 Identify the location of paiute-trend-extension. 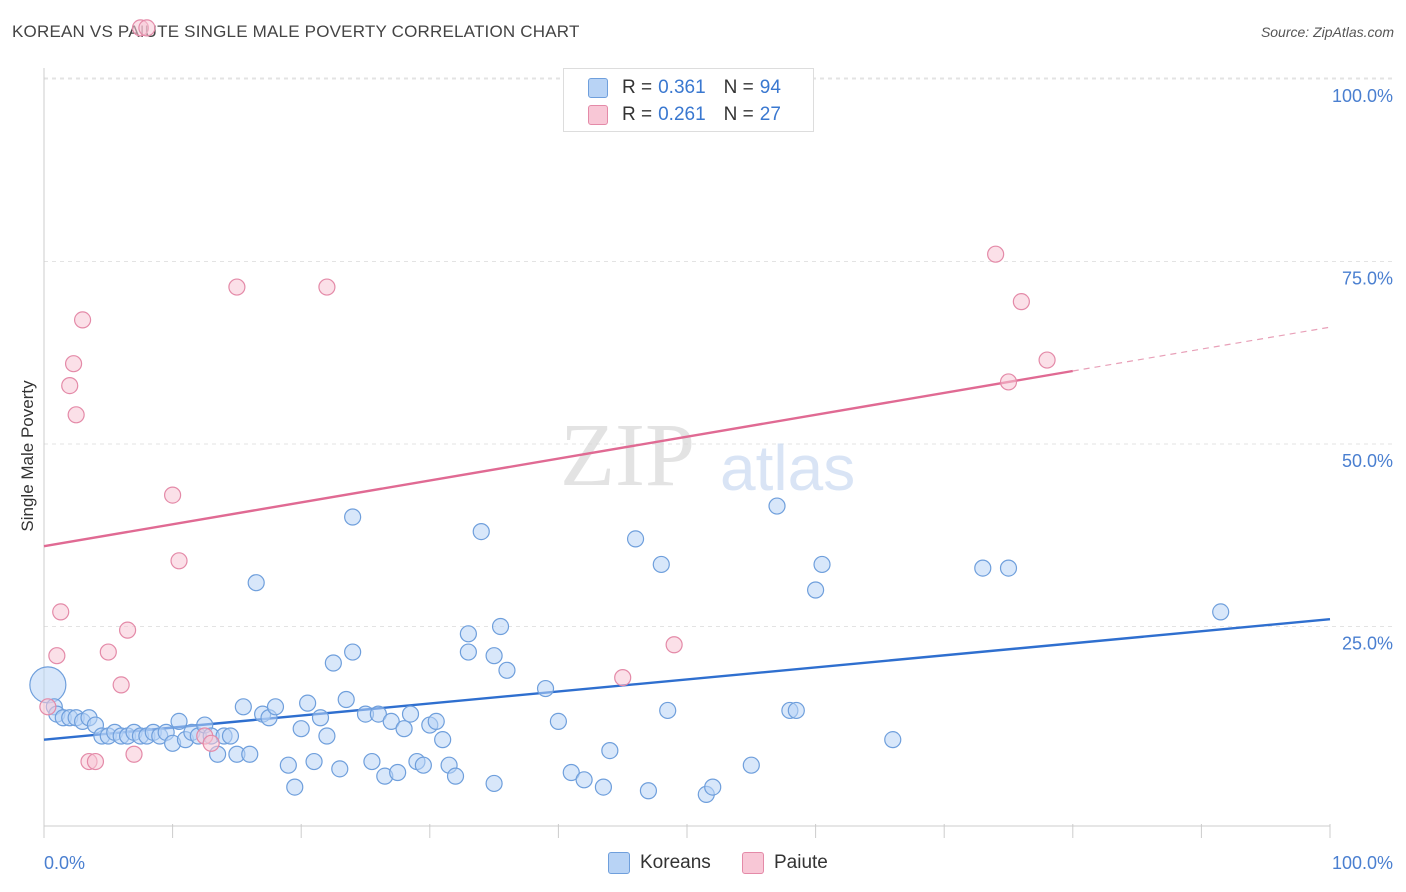
(1201, 349).